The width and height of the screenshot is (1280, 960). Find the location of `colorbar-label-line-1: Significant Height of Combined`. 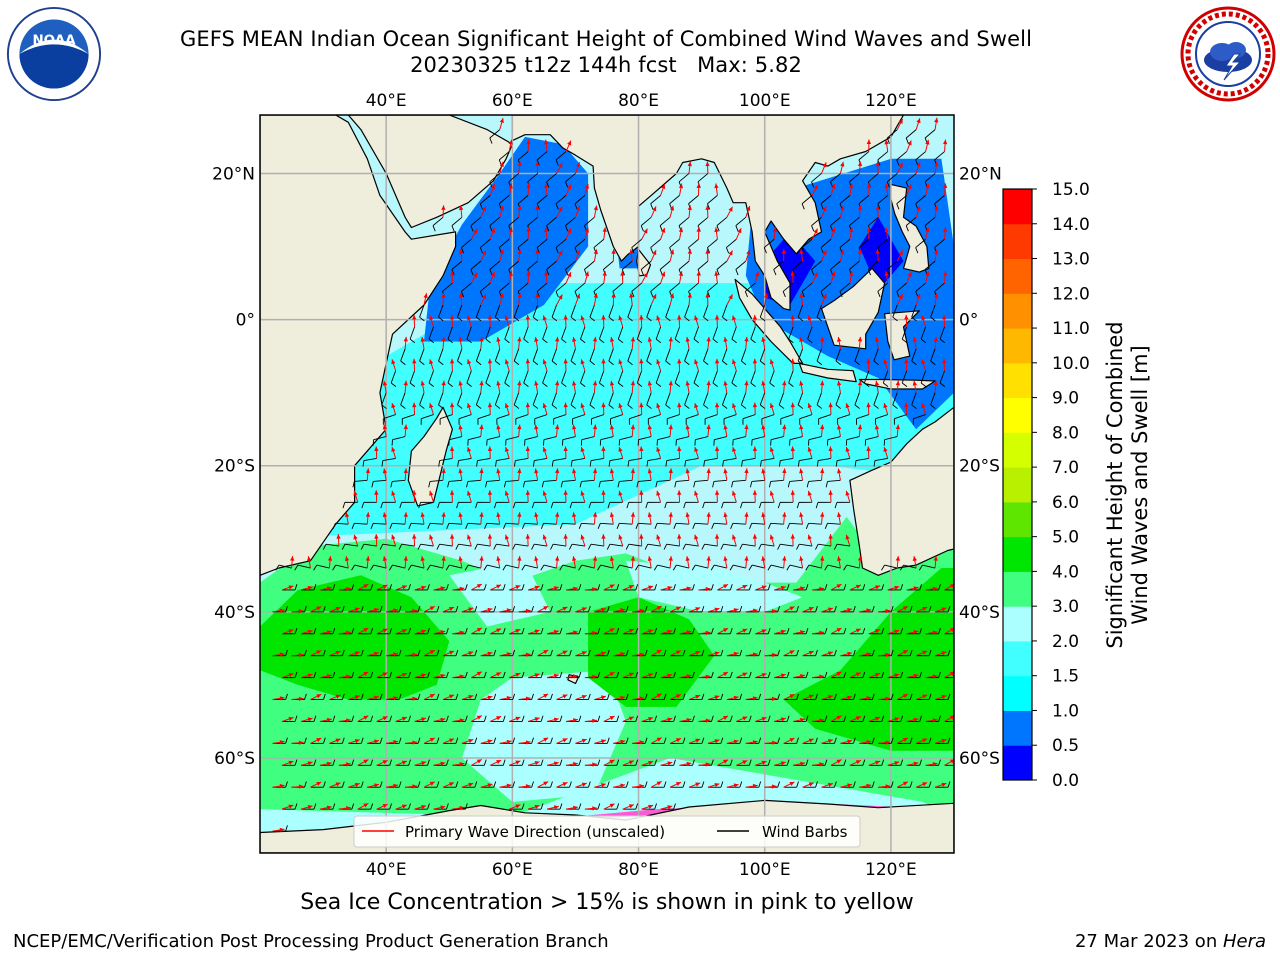

colorbar-label-line-1: Significant Height of Combined is located at coordinates (1115, 485).